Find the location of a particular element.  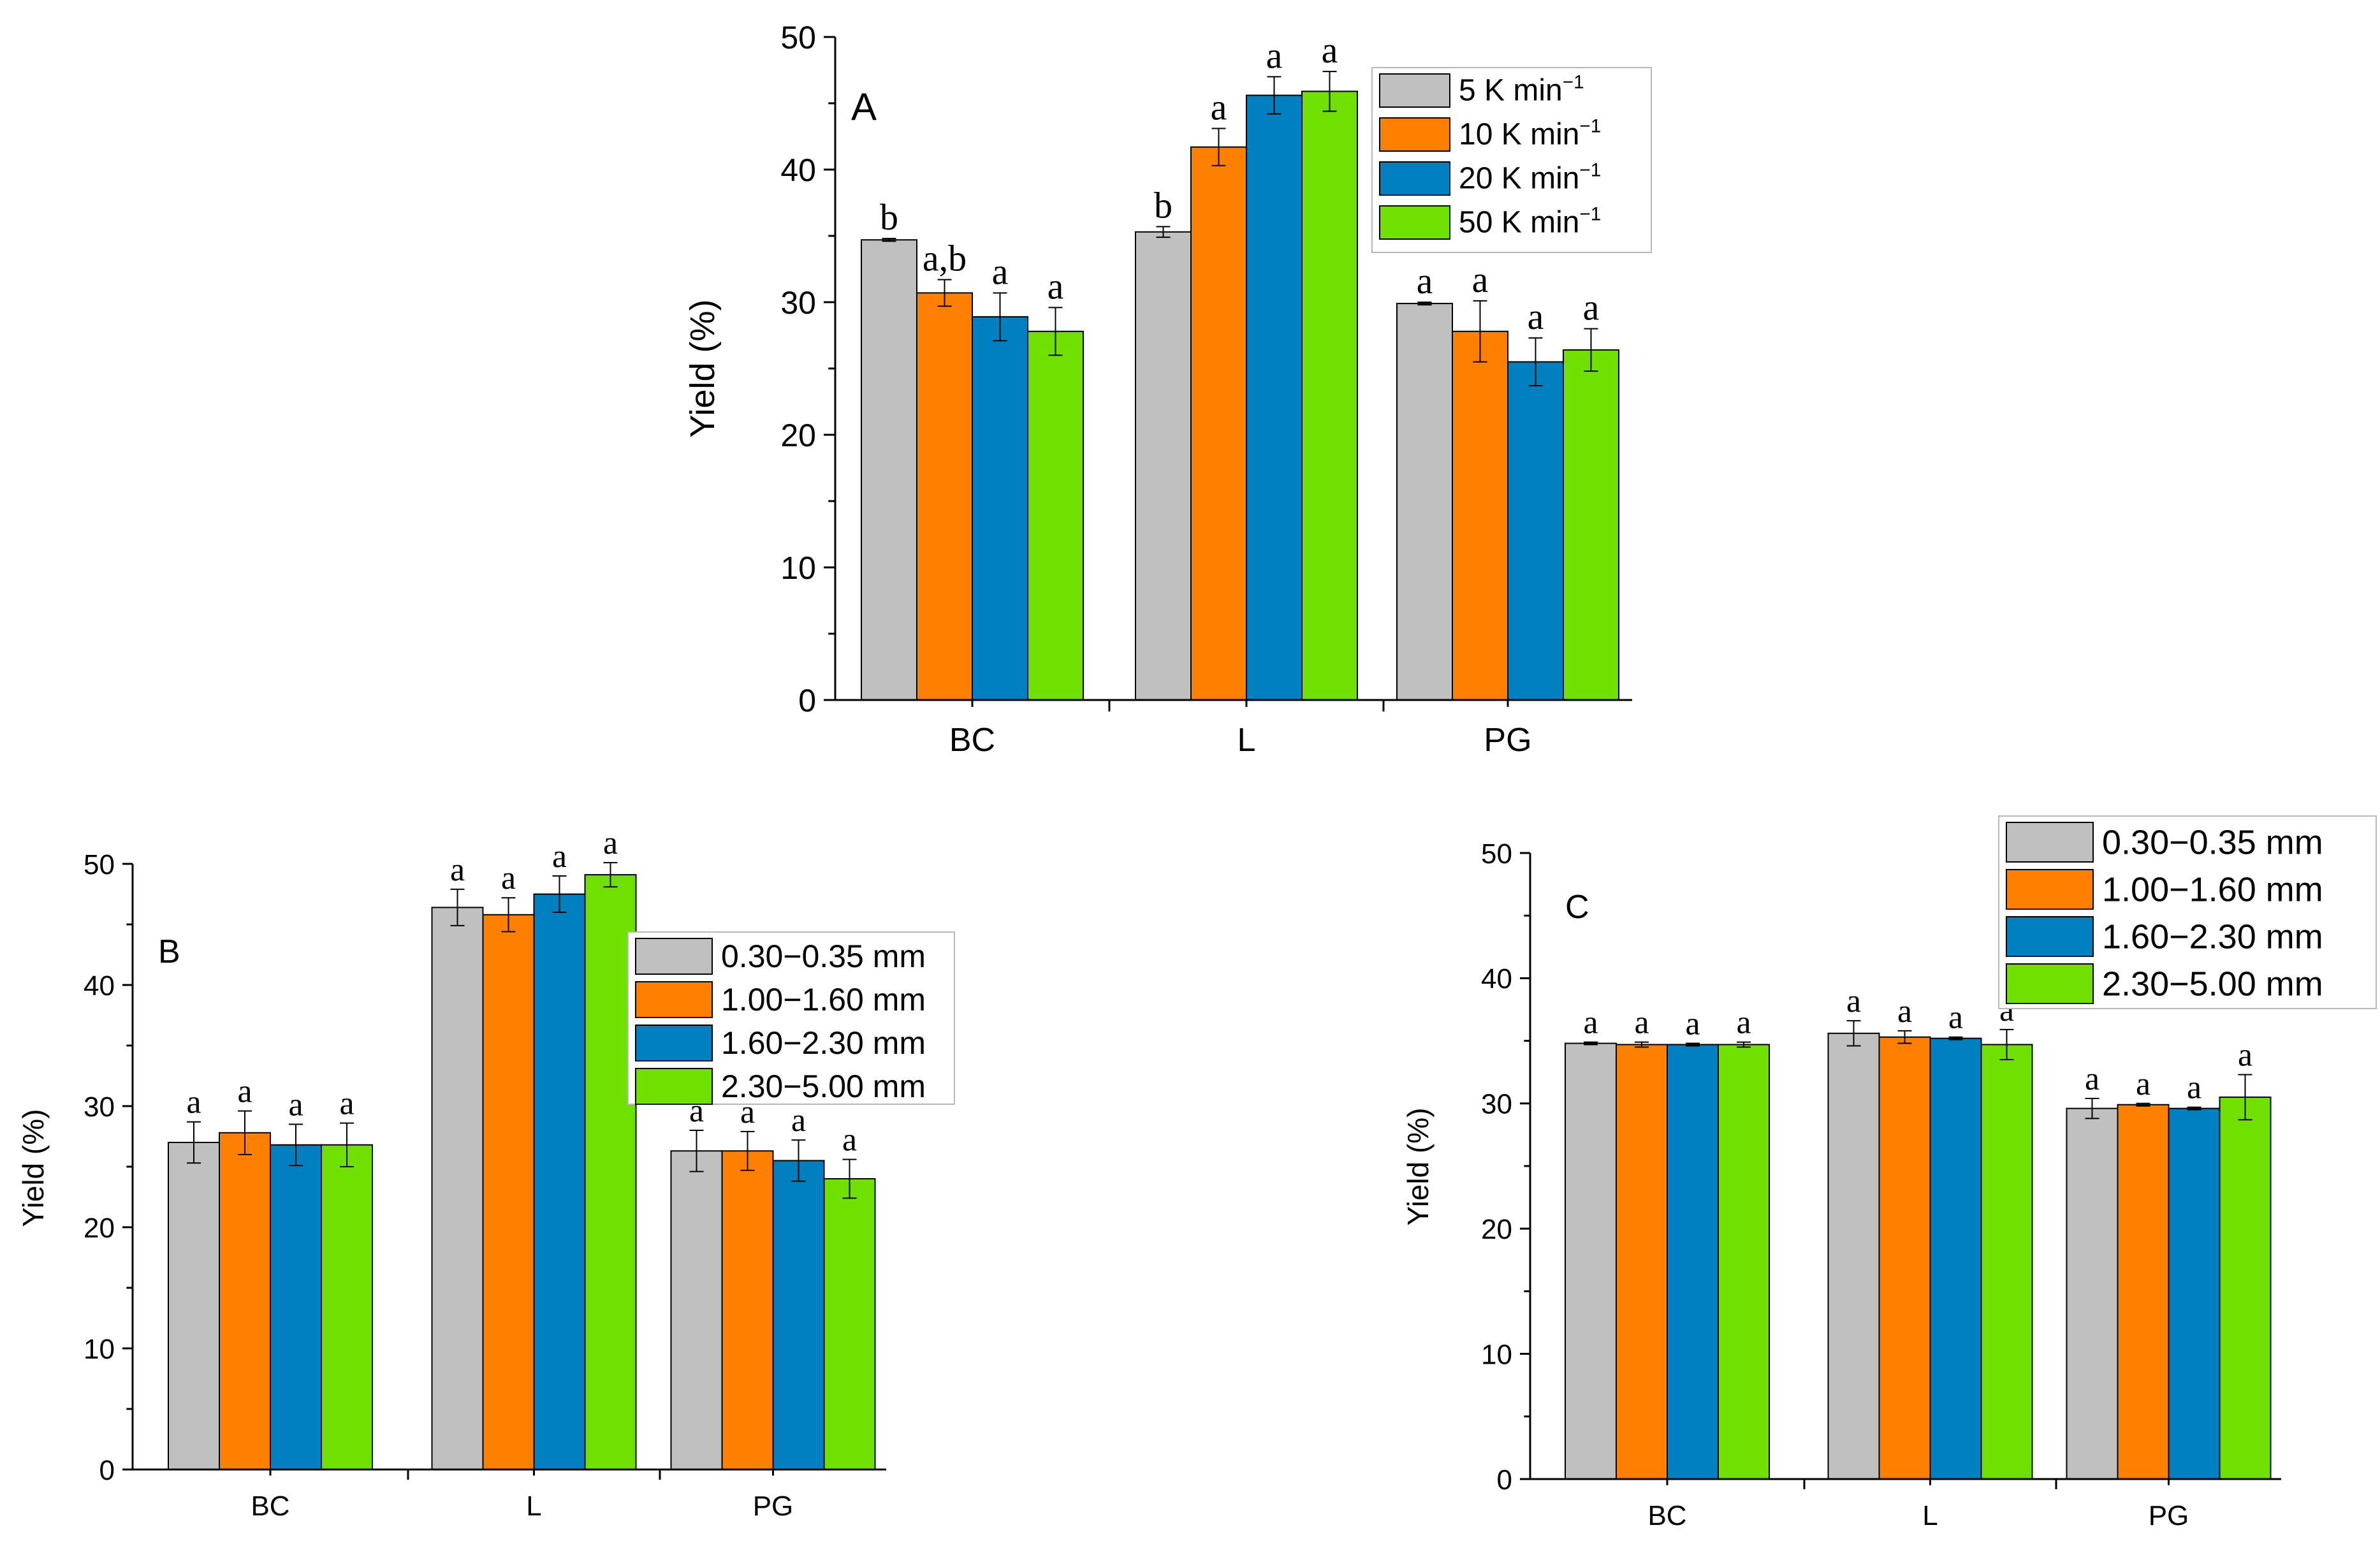

legend-label: 50 K min−1 is located at coordinates (1530, 221).